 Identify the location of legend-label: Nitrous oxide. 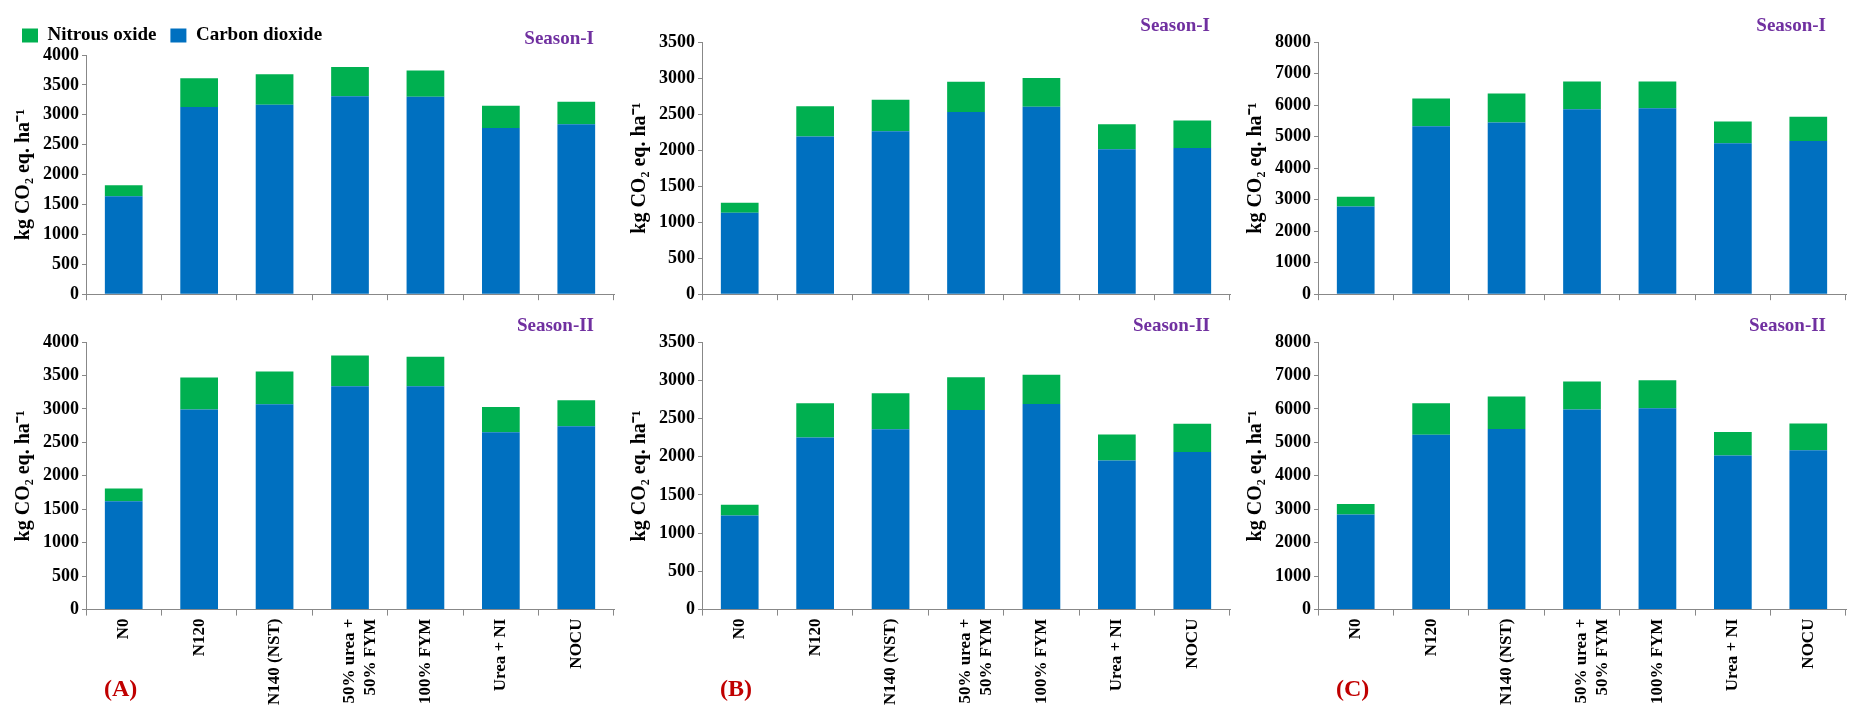
(102, 34).